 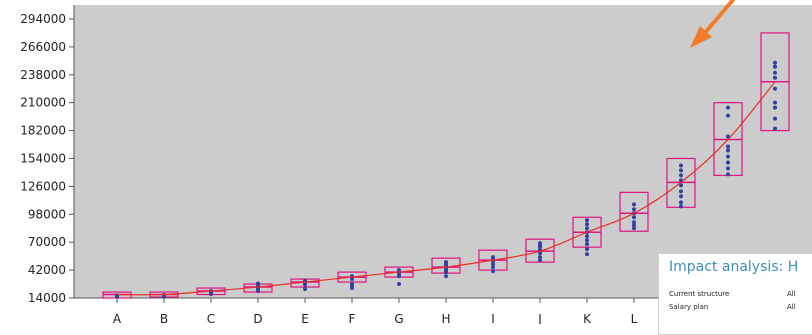 I want to click on x-tick-label: B, so click(x=164, y=318).